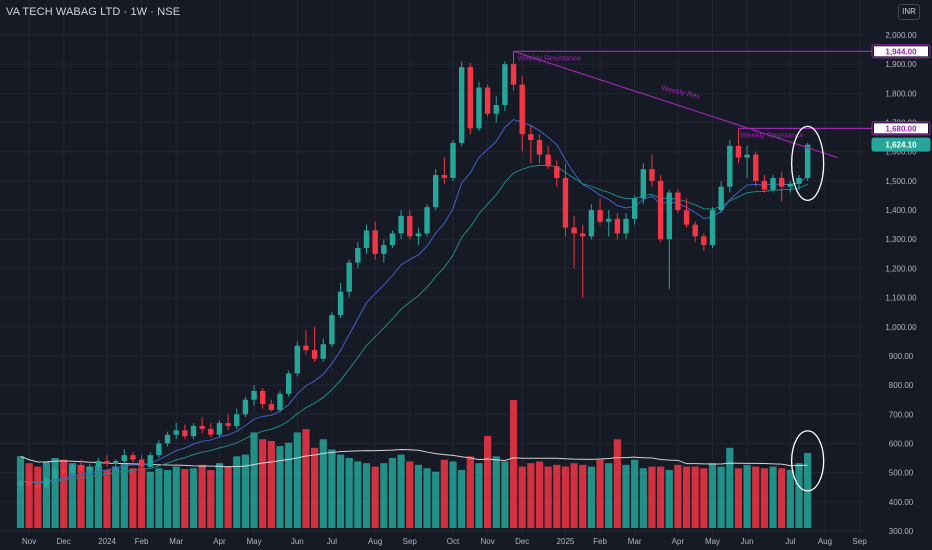  I want to click on price-tick-label: 900.00, so click(901, 356).